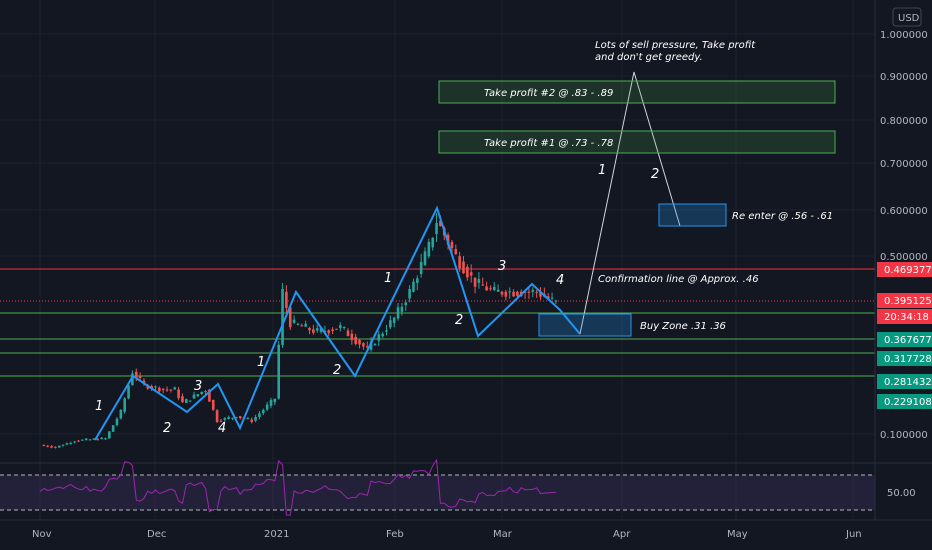 Image resolution: width=932 pixels, height=550 pixels. What do you see at coordinates (198, 386) in the screenshot?
I see `wave-label: 3` at bounding box center [198, 386].